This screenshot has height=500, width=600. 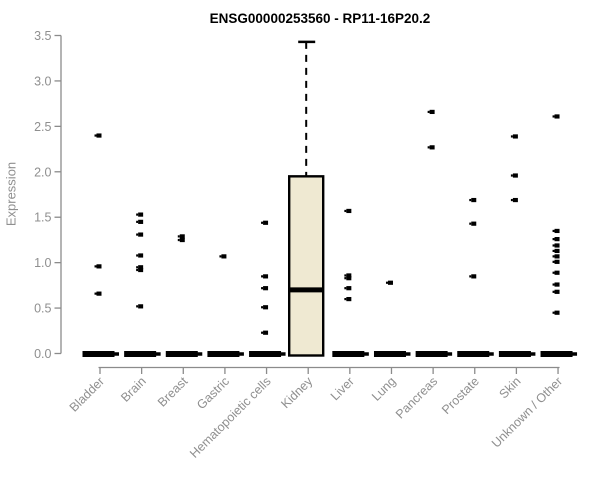 What do you see at coordinates (384, 389) in the screenshot?
I see `x-category-label: Lung` at bounding box center [384, 389].